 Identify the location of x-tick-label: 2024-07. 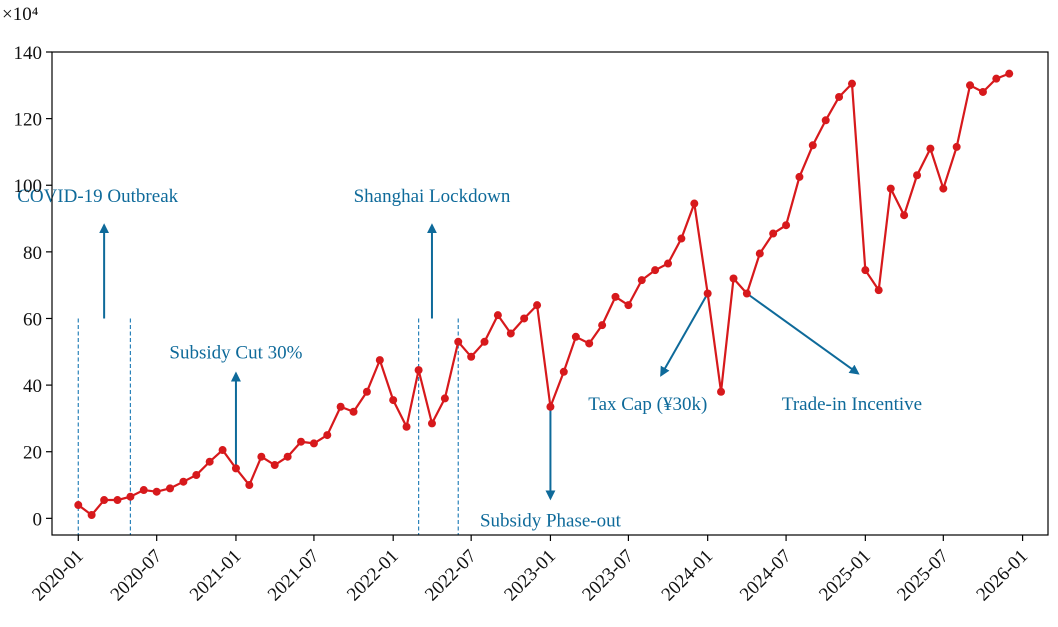
(766, 576).